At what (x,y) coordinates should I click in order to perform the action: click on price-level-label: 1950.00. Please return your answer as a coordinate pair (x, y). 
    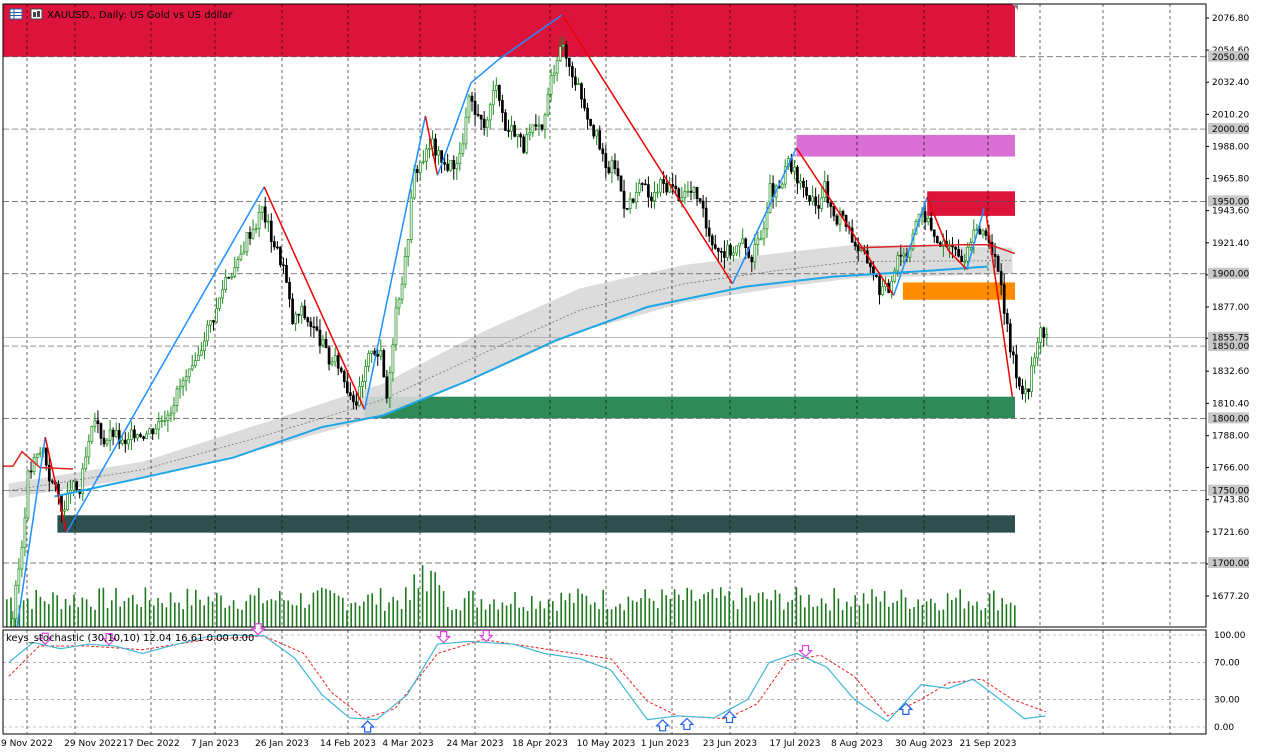
    Looking at the image, I should click on (1230, 202).